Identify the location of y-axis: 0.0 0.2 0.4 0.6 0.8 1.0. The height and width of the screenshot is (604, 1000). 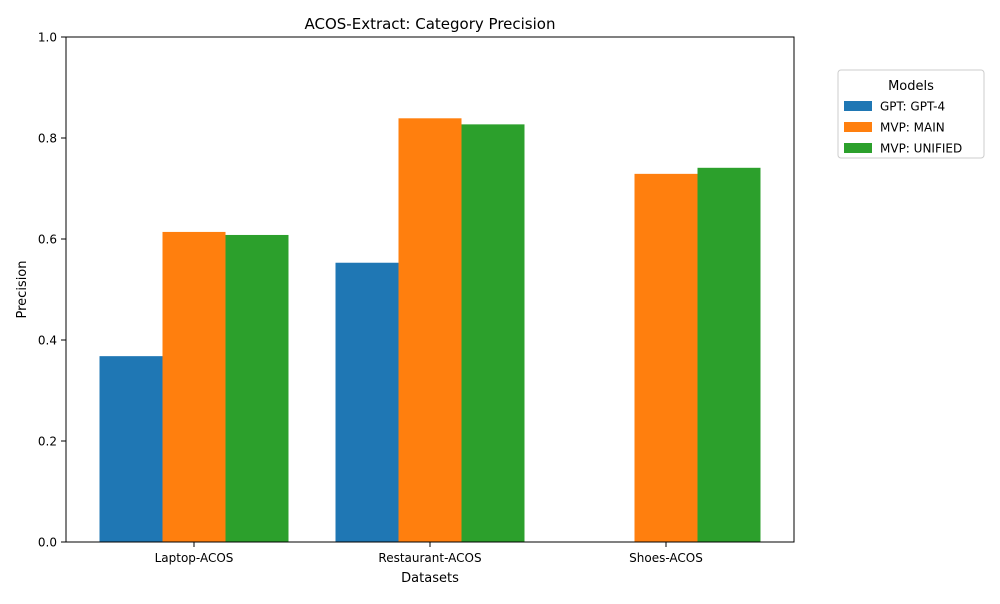
(52, 290).